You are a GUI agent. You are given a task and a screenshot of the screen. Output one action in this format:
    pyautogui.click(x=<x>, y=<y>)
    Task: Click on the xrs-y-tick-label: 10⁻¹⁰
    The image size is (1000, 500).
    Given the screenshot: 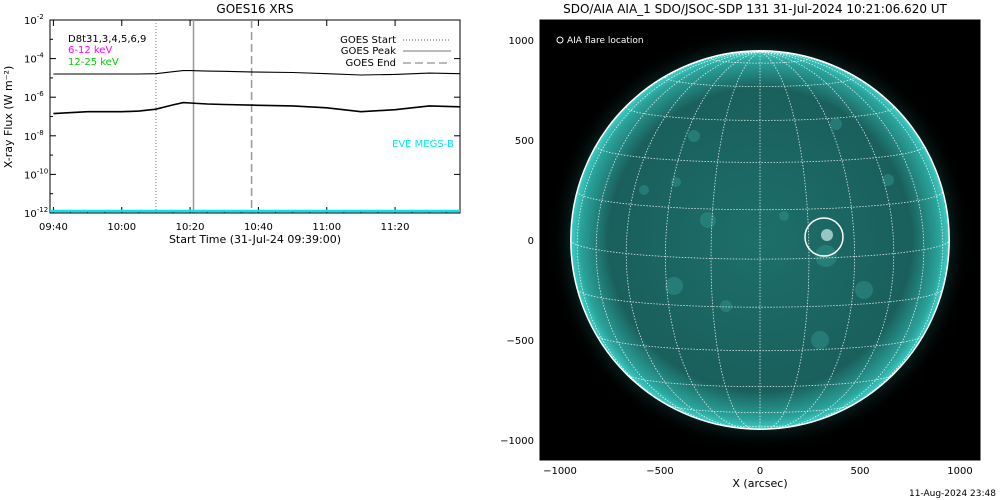 What is the action you would take?
    pyautogui.click(x=36, y=174)
    